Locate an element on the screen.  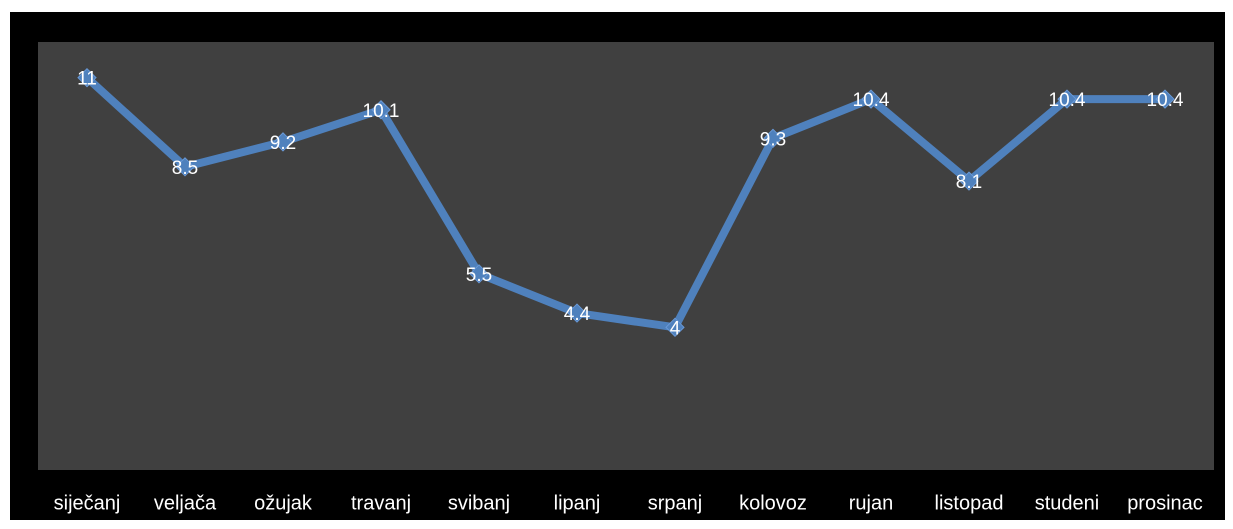
x-tick-label: siječanj is located at coordinates (87, 503).